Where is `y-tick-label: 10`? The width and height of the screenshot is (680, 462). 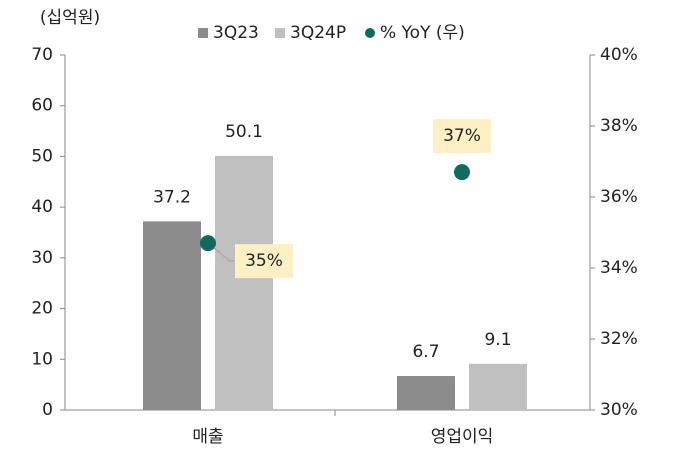
y-tick-label: 10 is located at coordinates (42, 359).